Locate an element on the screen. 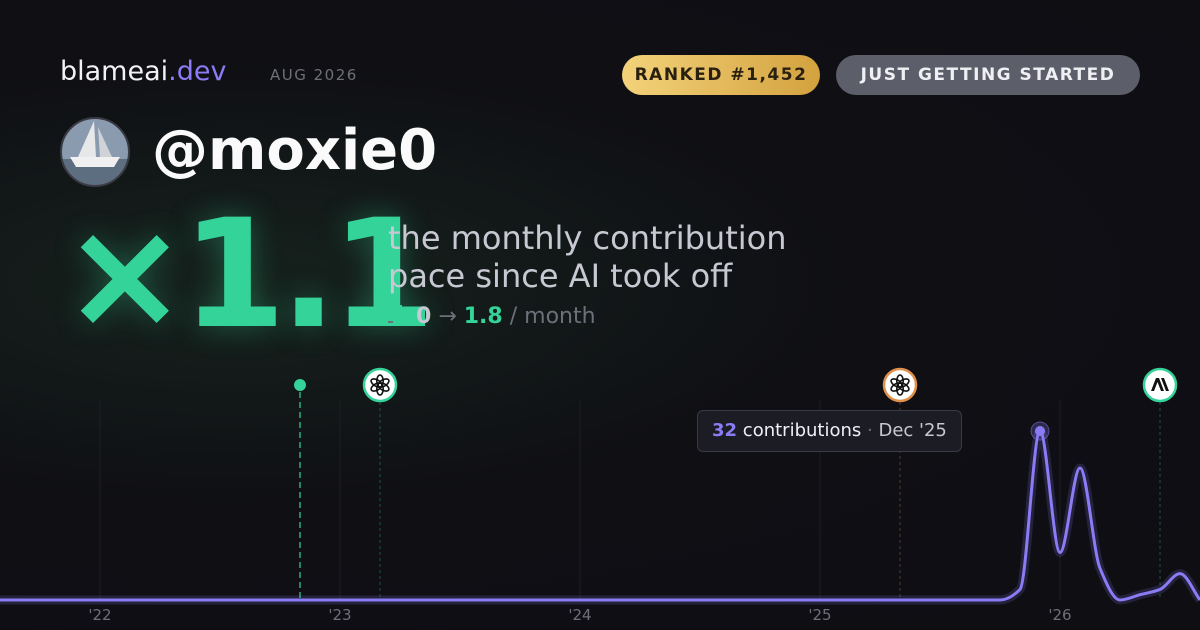  tooltip-value: 32 is located at coordinates (725, 430).